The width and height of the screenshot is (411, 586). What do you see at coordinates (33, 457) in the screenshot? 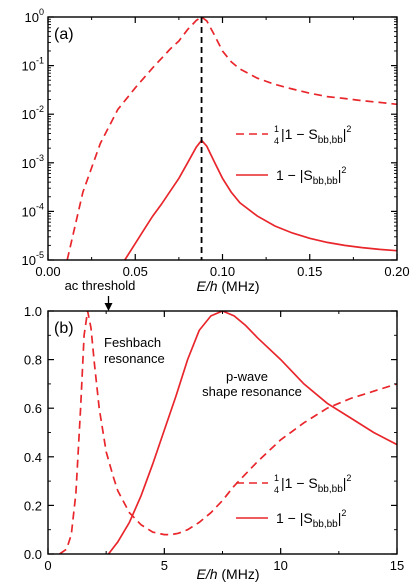
I see `y-tick-label-b: 0.4` at bounding box center [33, 457].